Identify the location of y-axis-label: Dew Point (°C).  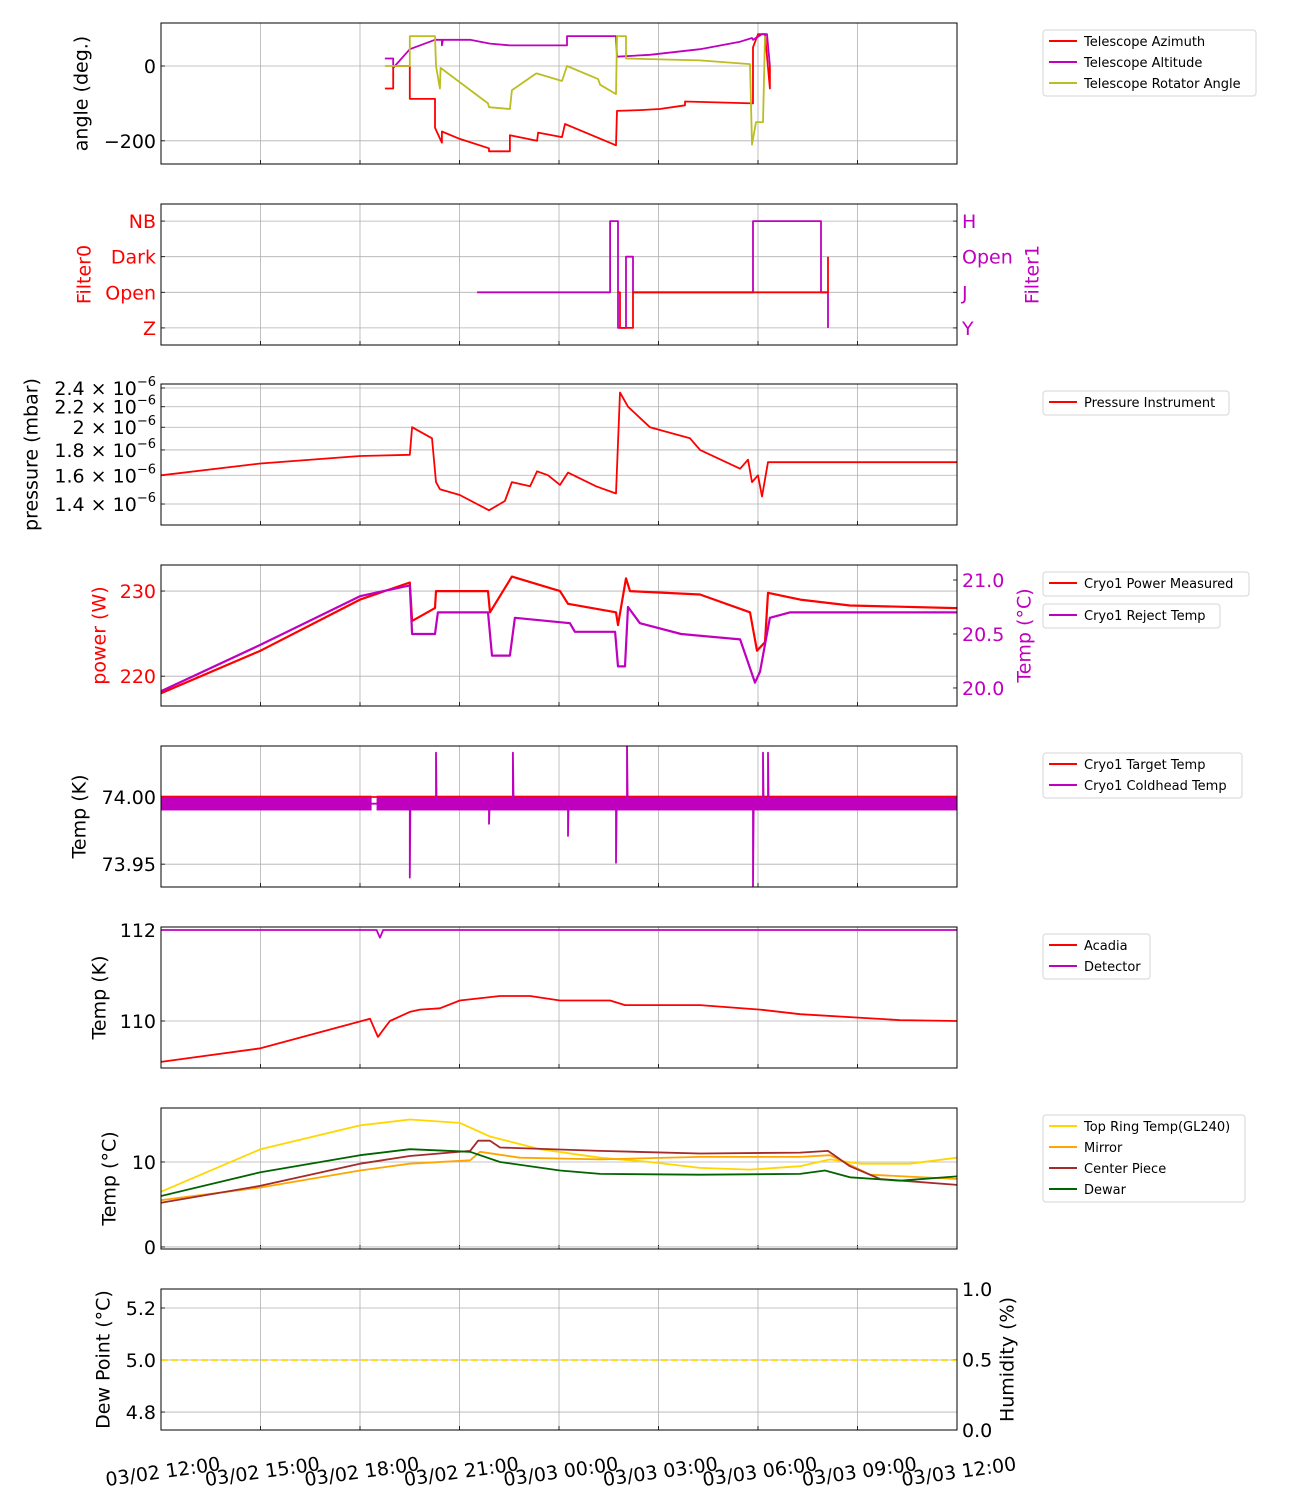
(104, 1359).